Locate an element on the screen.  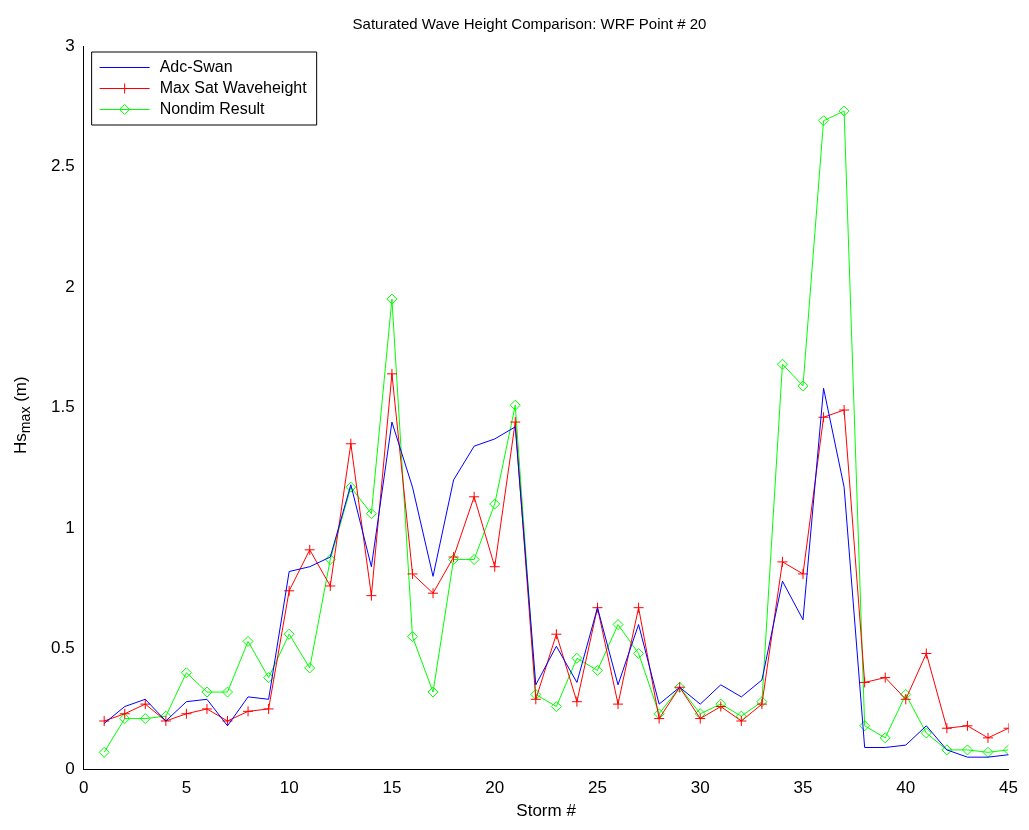
x-tick-label: 5 is located at coordinates (186, 788).